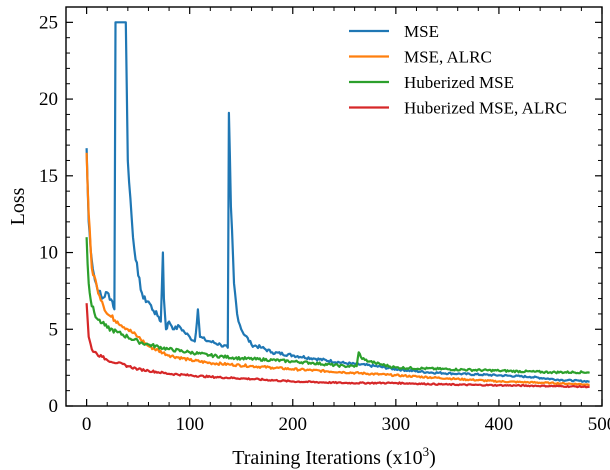 This screenshot has width=610, height=470. I want to click on legend-label: MSE, ALRC, so click(448, 57).